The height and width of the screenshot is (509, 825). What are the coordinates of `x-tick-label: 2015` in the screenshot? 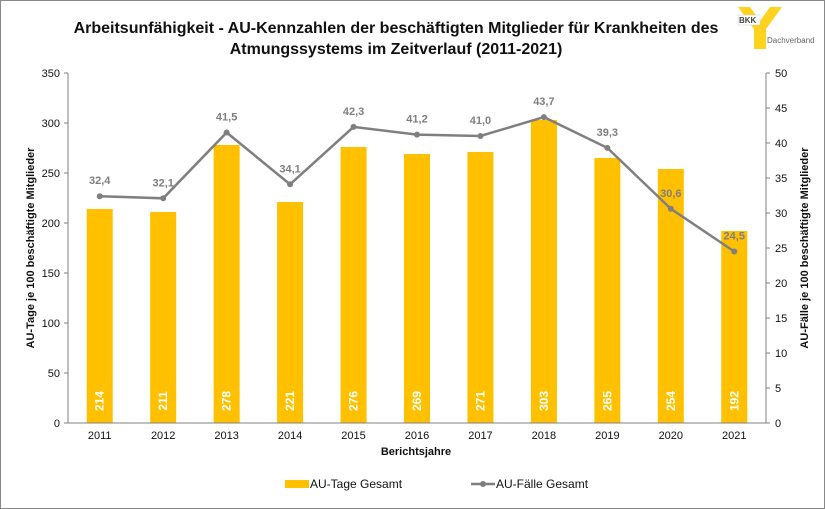 It's located at (353, 436).